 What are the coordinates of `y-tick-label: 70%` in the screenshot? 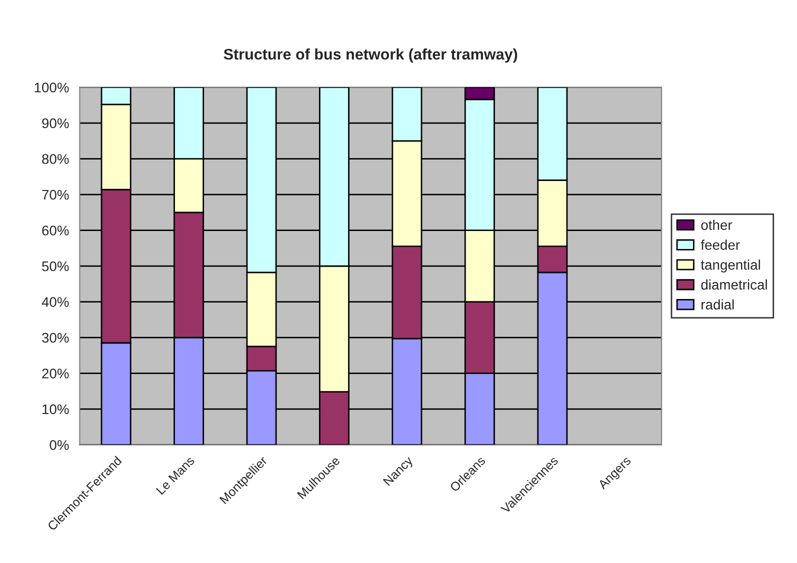 It's located at (55, 195).